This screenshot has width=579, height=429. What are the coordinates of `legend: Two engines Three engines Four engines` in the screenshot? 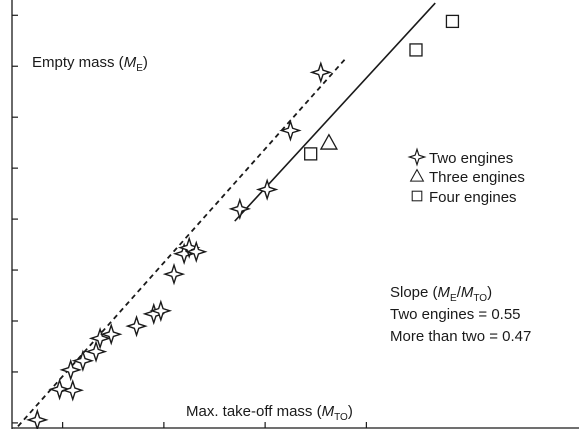 It's located at (466, 176).